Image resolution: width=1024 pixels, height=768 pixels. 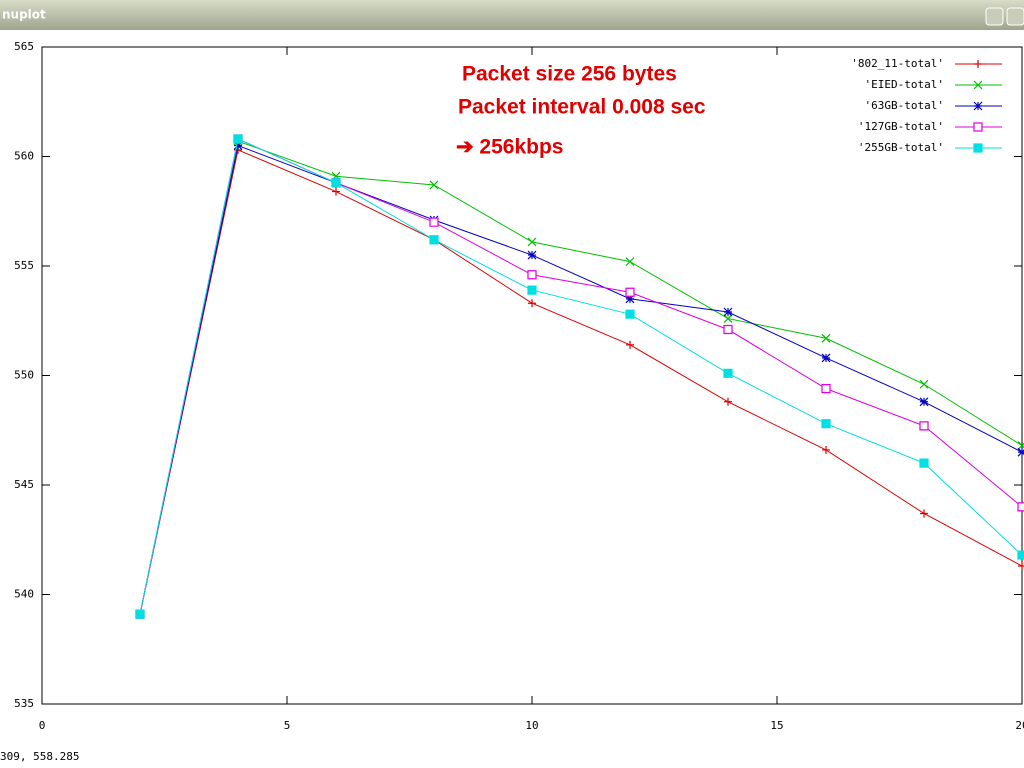 I want to click on x-tick-label: 0, so click(x=42, y=725).